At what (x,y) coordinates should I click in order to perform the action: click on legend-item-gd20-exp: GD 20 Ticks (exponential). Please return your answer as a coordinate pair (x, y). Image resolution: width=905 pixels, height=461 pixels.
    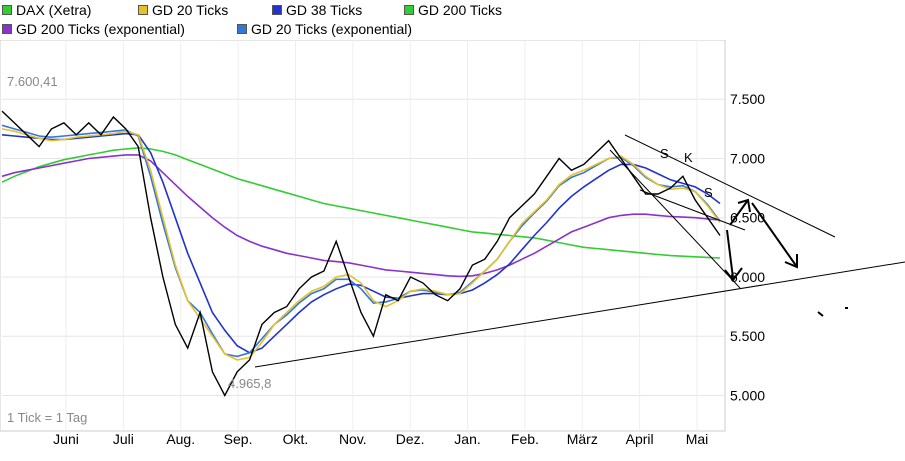
    Looking at the image, I should click on (324, 29).